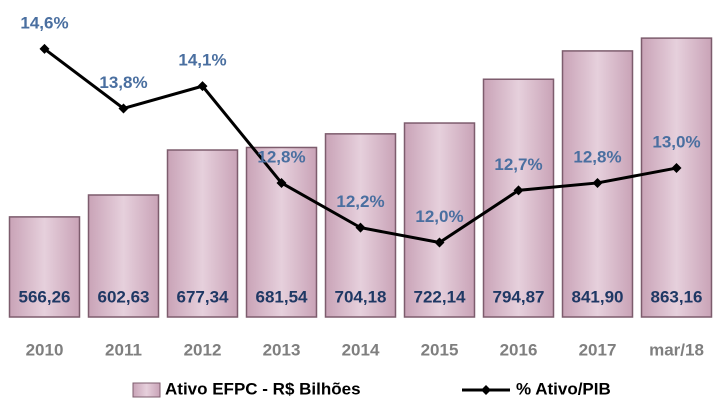 This screenshot has width=713, height=401. Describe the element at coordinates (146, 390) in the screenshot. I see `legend-swatch` at that location.